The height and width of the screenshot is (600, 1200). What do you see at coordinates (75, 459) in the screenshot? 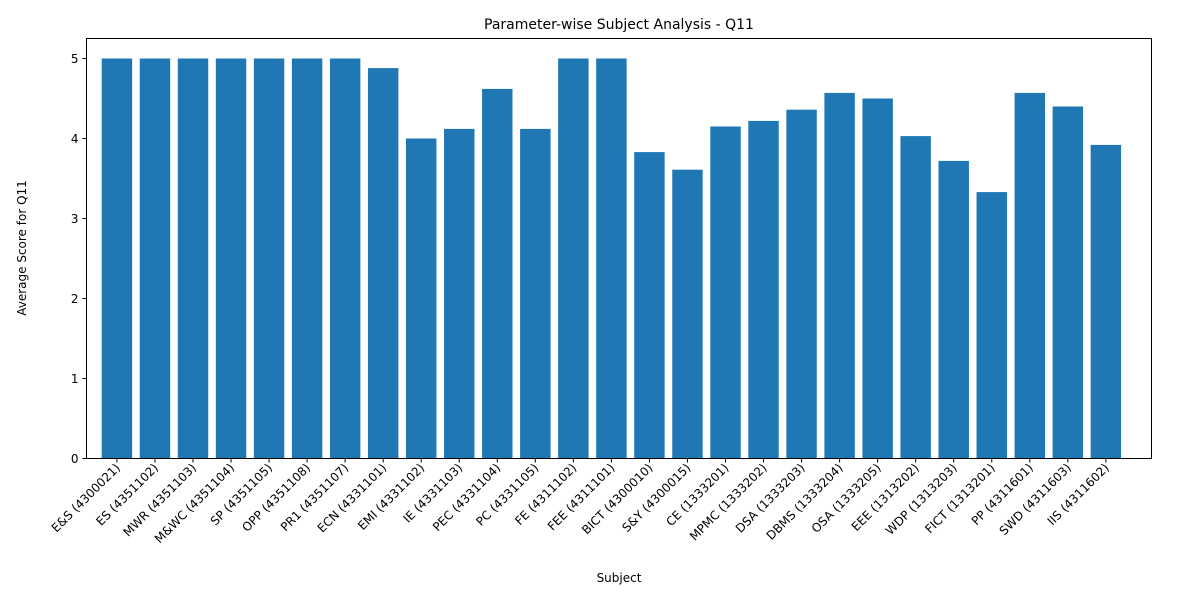
I see `y-tick-label: 0` at bounding box center [75, 459].